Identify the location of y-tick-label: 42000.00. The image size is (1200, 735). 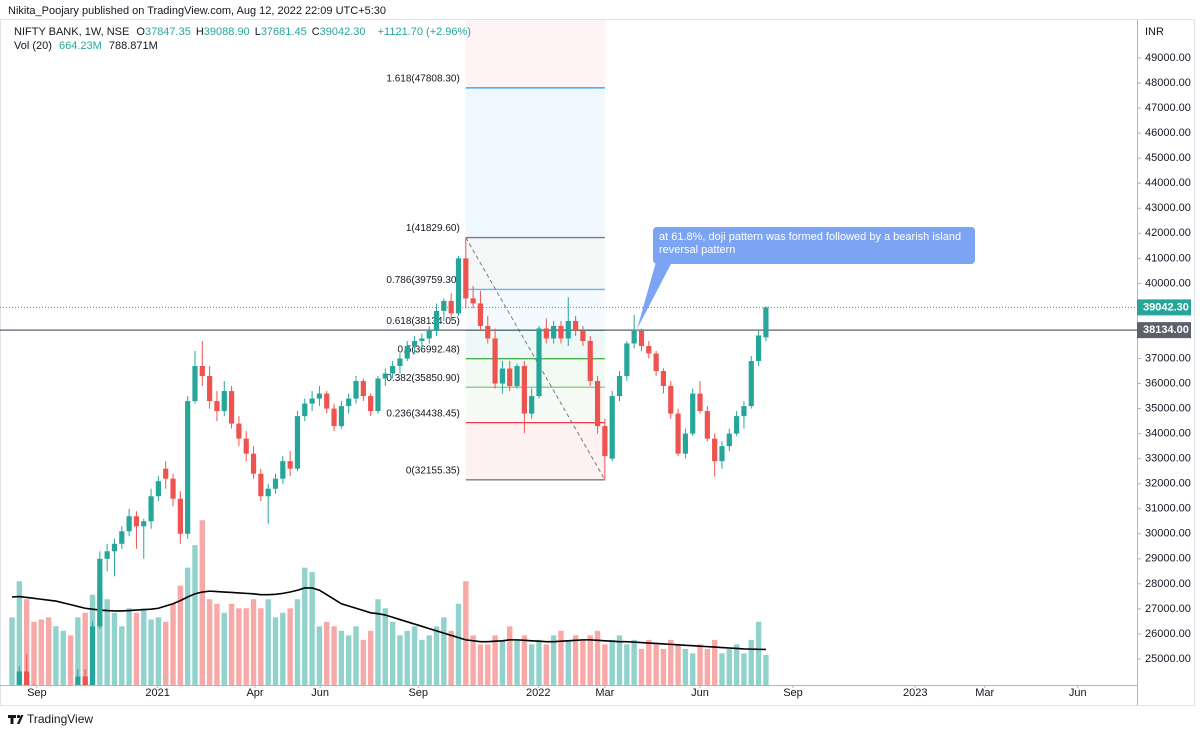
(1168, 233).